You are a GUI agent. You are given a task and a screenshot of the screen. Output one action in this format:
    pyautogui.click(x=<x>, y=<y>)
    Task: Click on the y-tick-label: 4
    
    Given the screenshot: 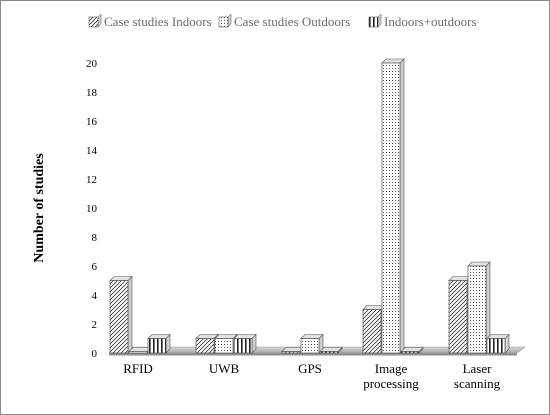 What is the action you would take?
    pyautogui.click(x=95, y=296)
    